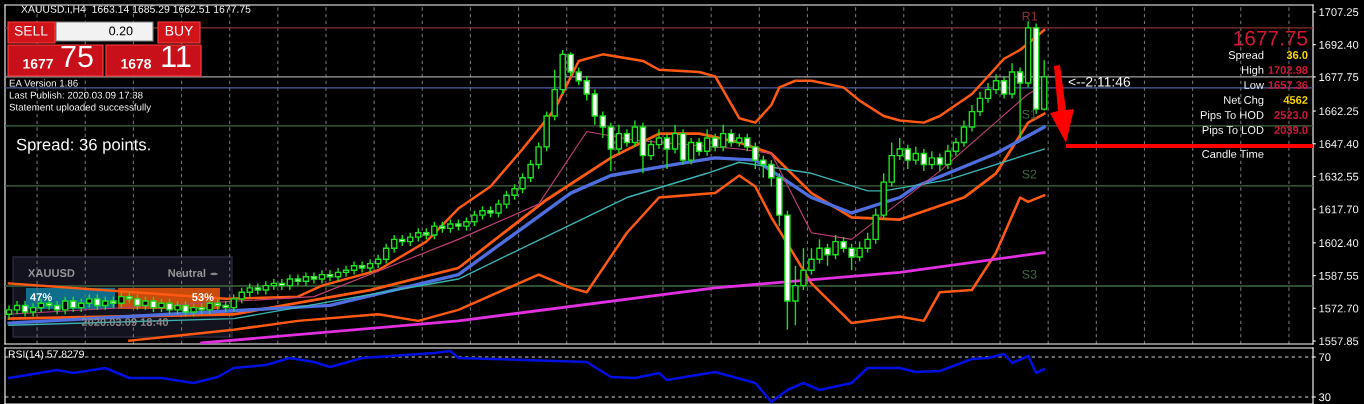 This screenshot has height=404, width=1364. I want to click on annotation: High, so click(1253, 71).